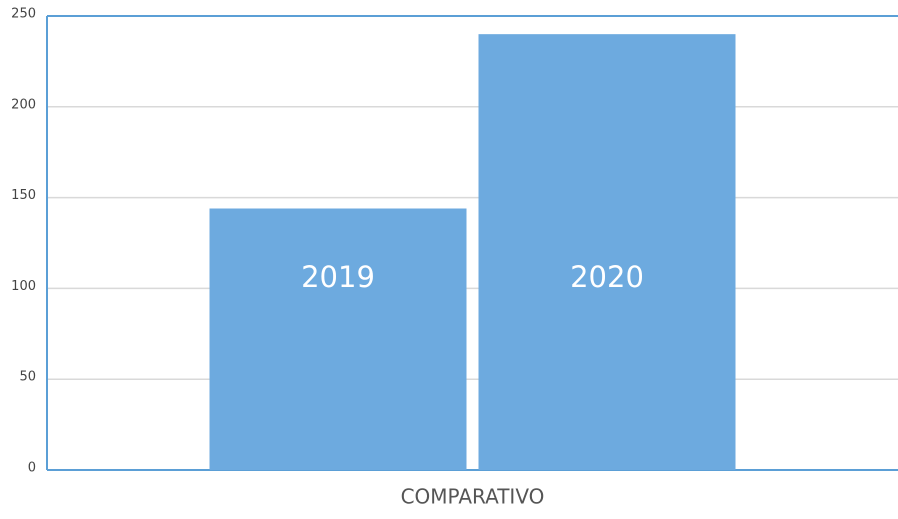 The height and width of the screenshot is (519, 898). Describe the element at coordinates (23, 195) in the screenshot. I see `y-tick-label: 150` at that location.